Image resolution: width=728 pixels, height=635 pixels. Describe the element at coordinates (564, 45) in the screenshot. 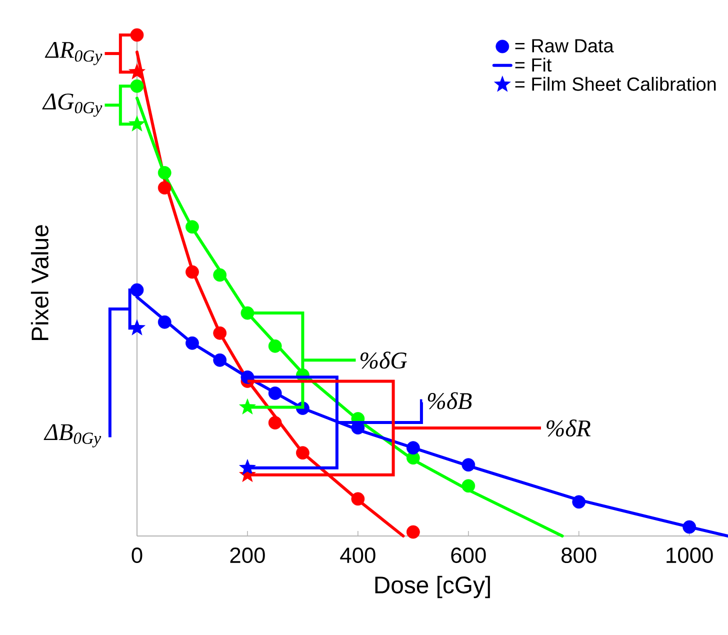

I see `legend-label: = Raw Data` at that location.